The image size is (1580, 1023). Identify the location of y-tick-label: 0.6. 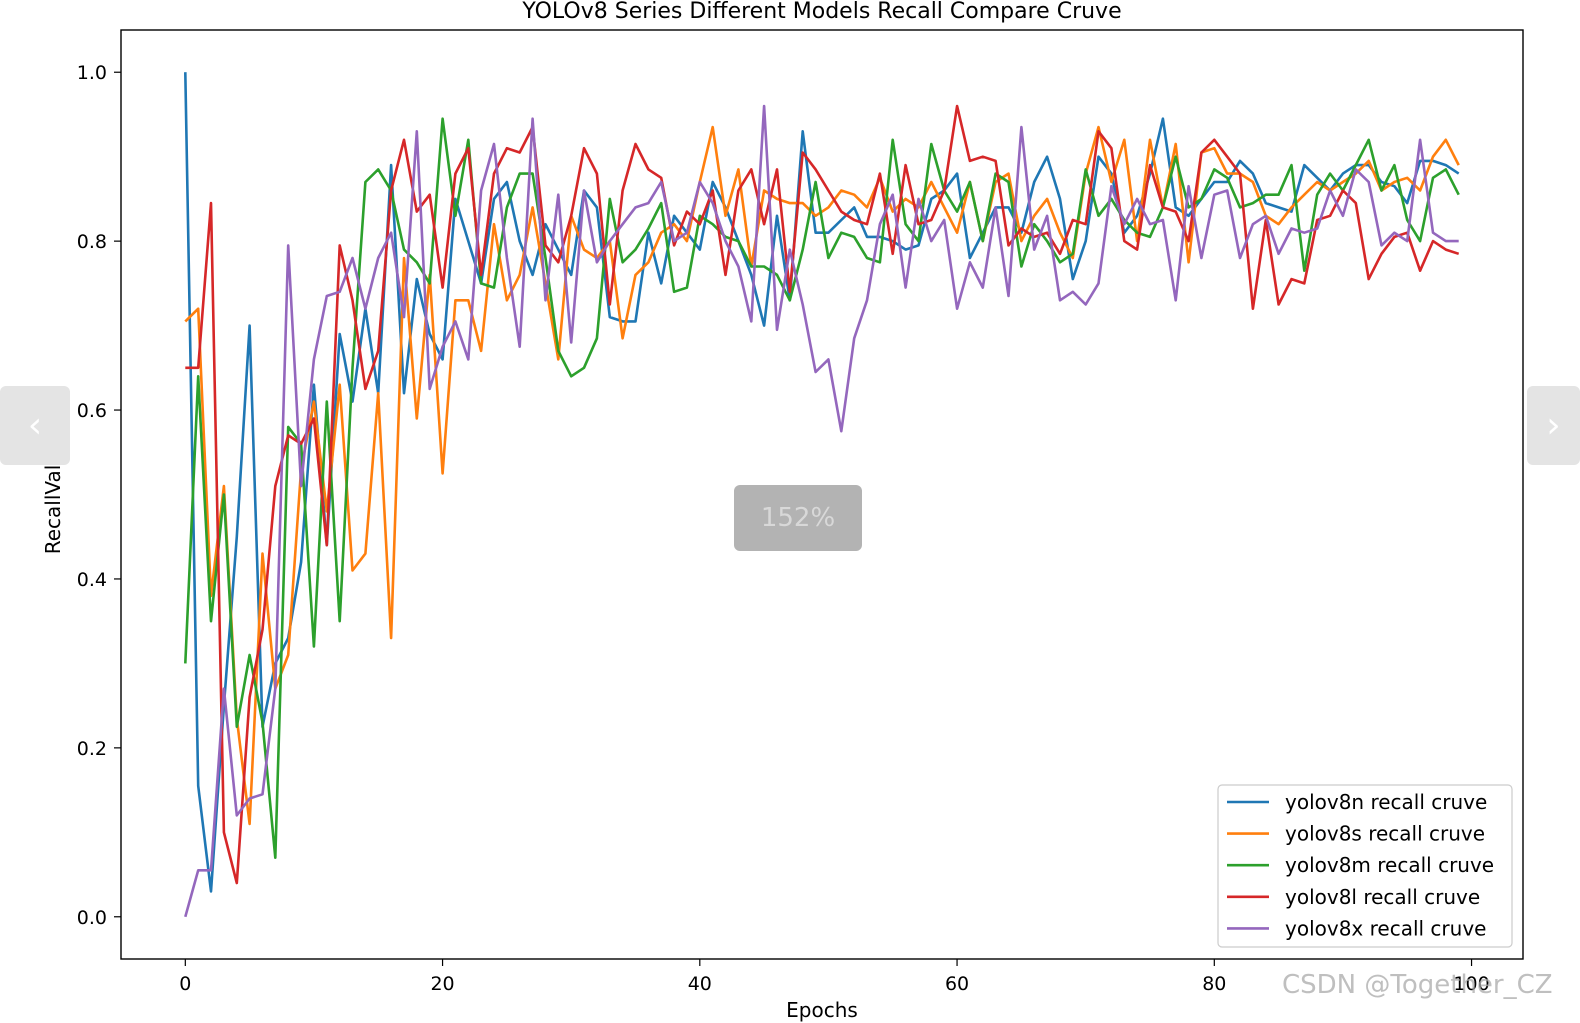
(92, 411).